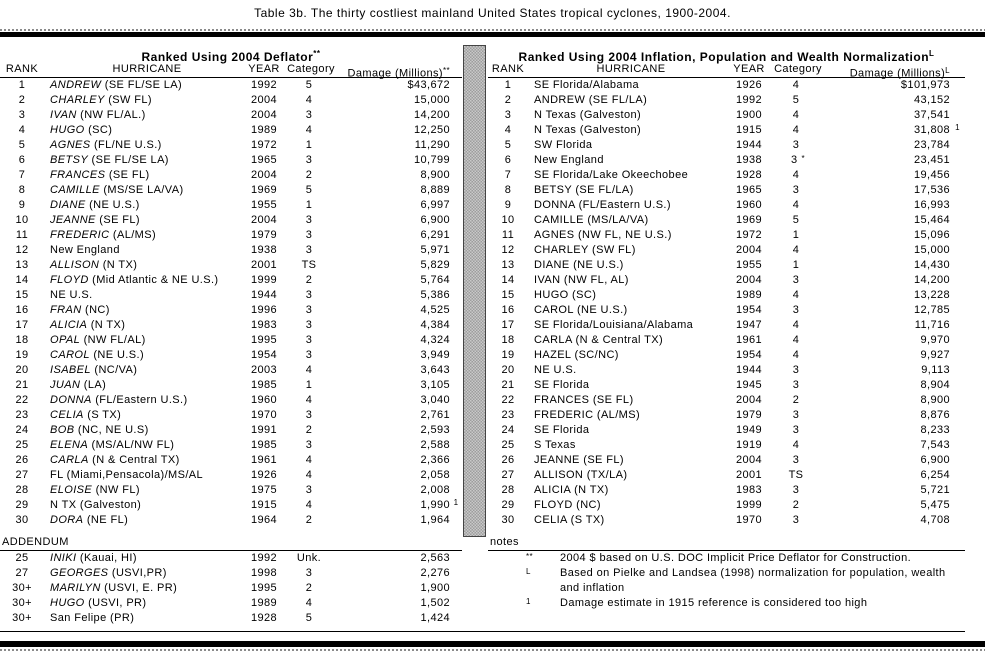 Image resolution: width=985 pixels, height=655 pixels. Describe the element at coordinates (231, 54) in the screenshot. I see `left-section-header: Ranked Using 2004 Deflator**` at that location.